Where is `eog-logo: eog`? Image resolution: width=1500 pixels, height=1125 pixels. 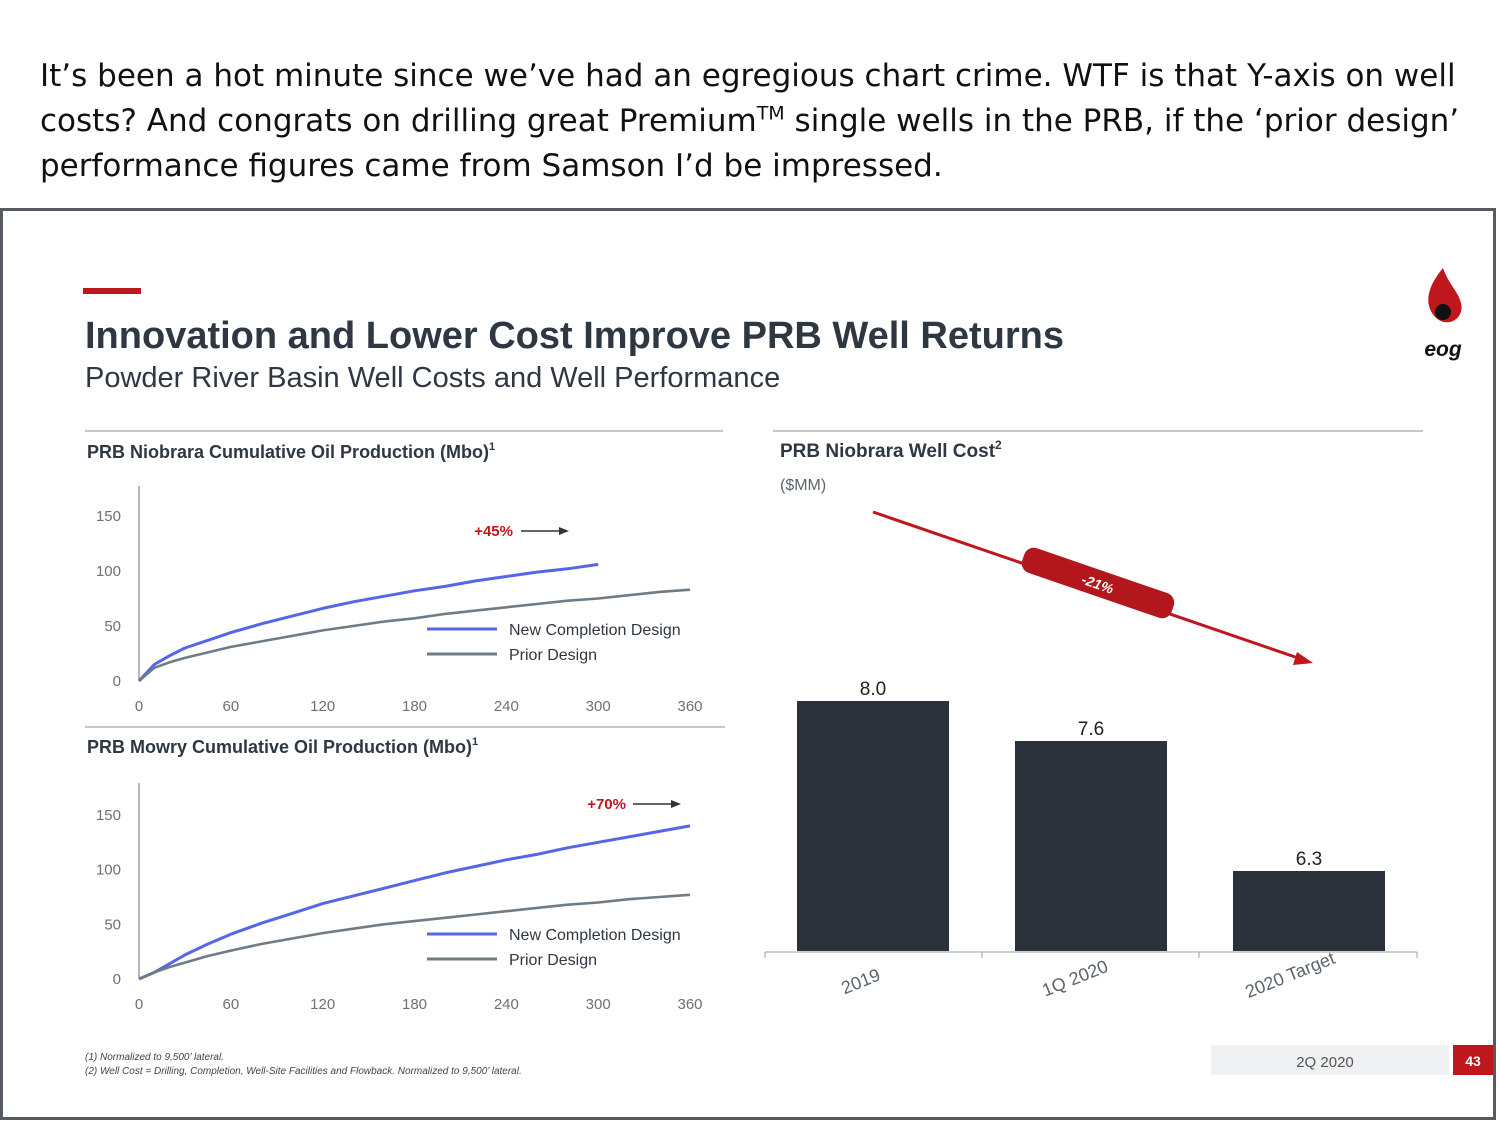
eog-logo: eog is located at coordinates (1443, 314).